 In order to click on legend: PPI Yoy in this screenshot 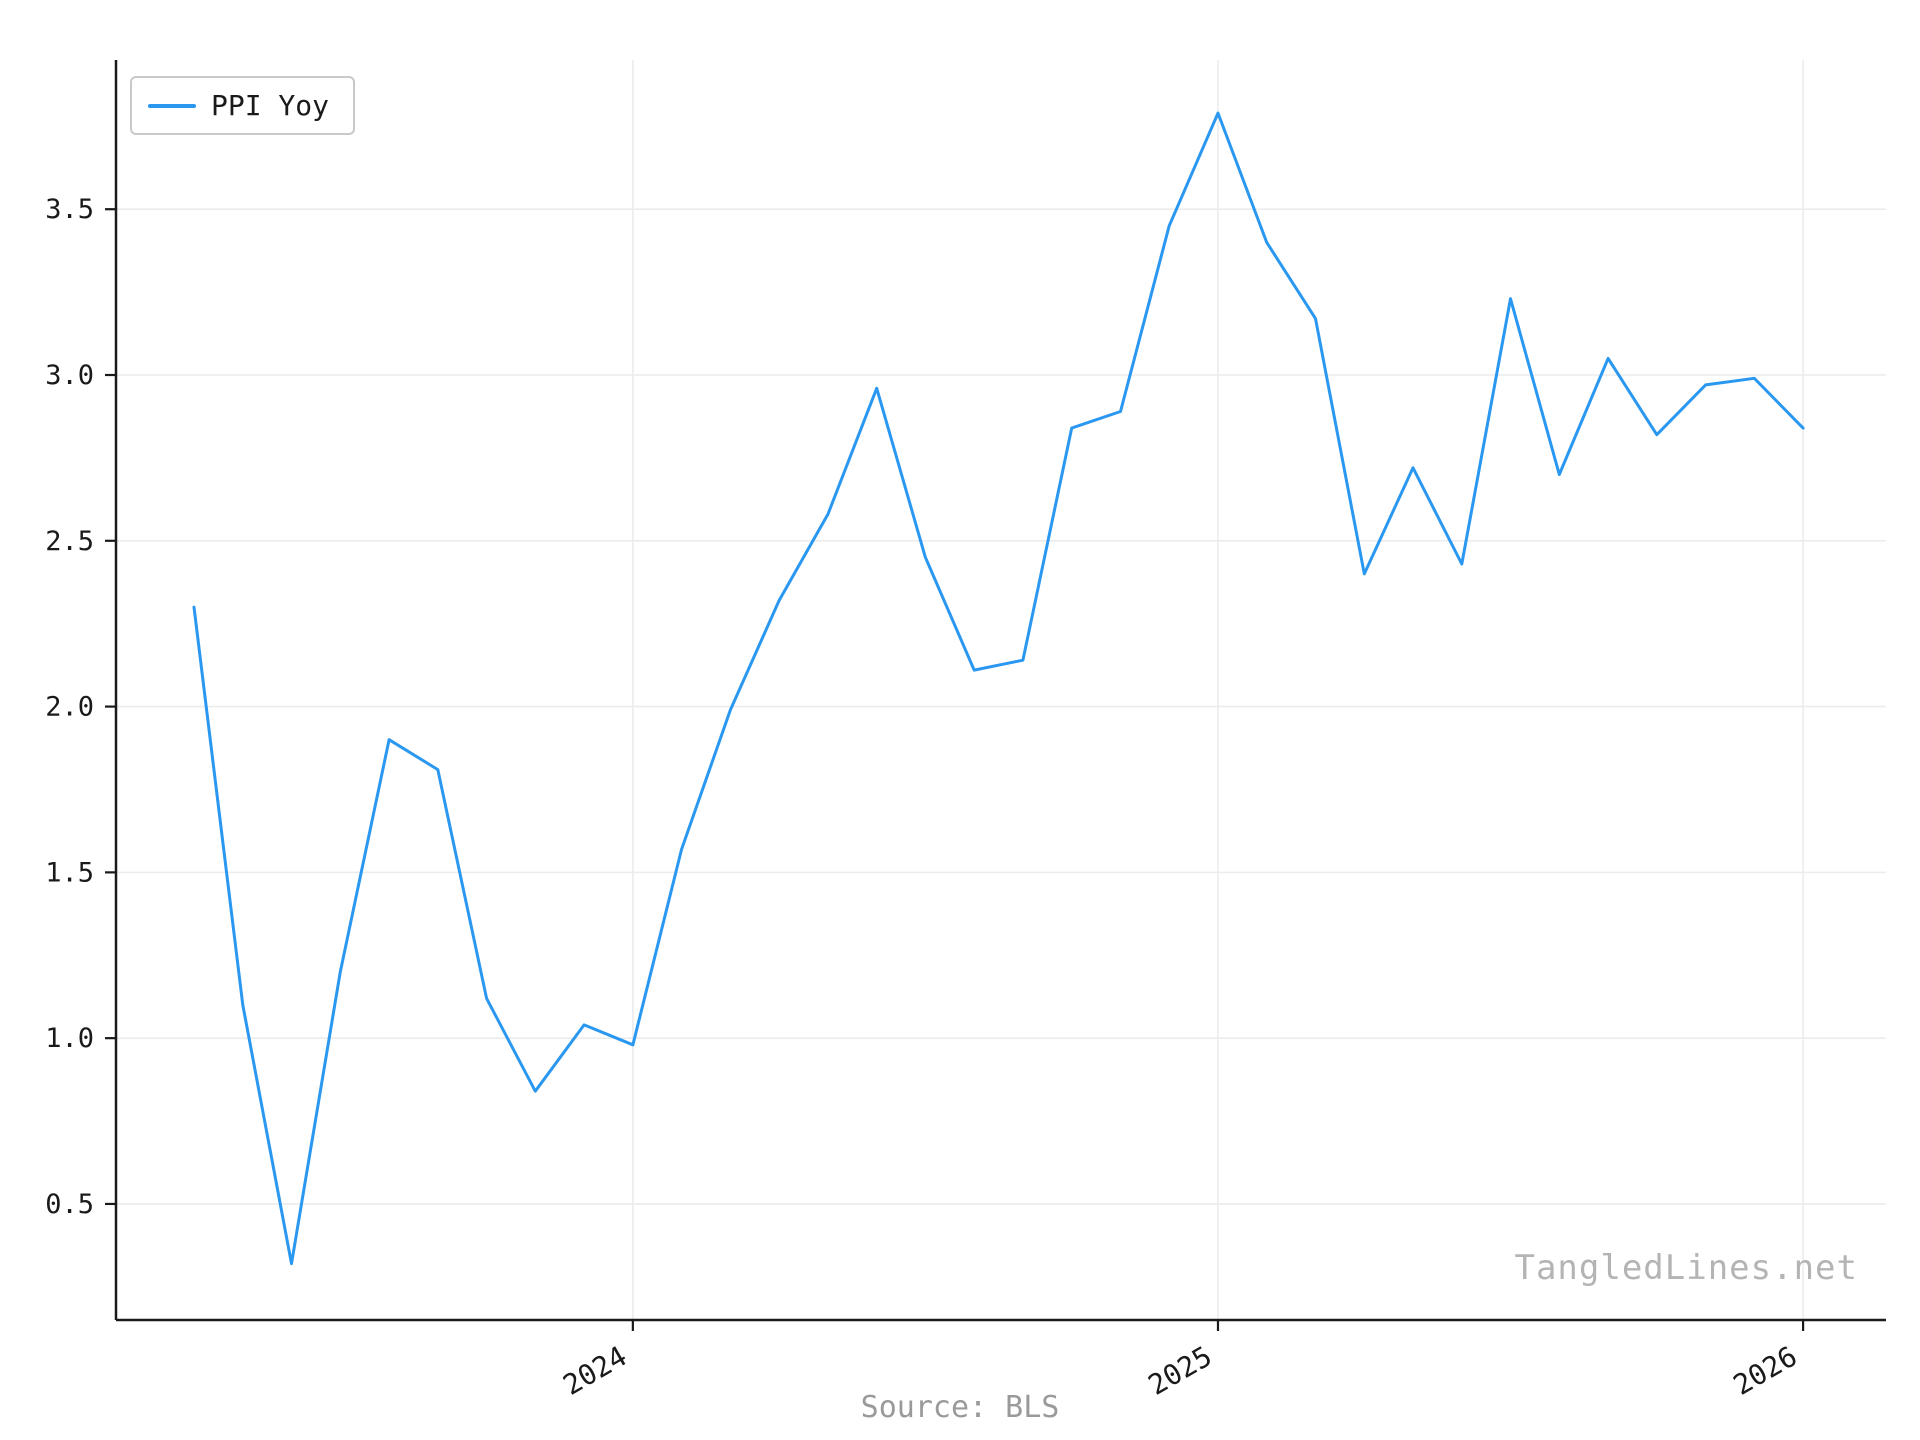, I will do `click(243, 105)`.